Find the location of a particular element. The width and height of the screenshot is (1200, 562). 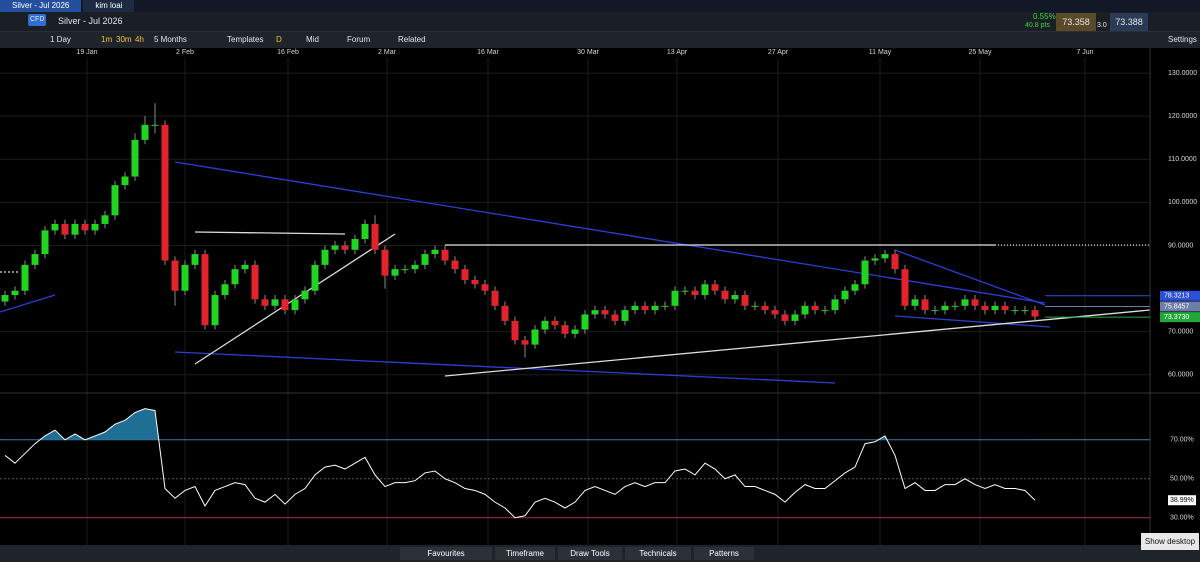

tab: Silver - Jul 2026 is located at coordinates (41, 6).